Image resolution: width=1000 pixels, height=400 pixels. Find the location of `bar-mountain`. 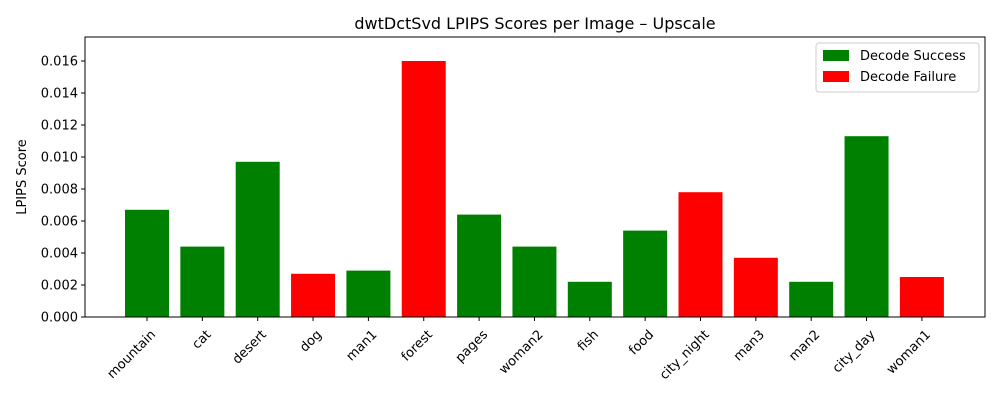

bar-mountain is located at coordinates (147, 263).